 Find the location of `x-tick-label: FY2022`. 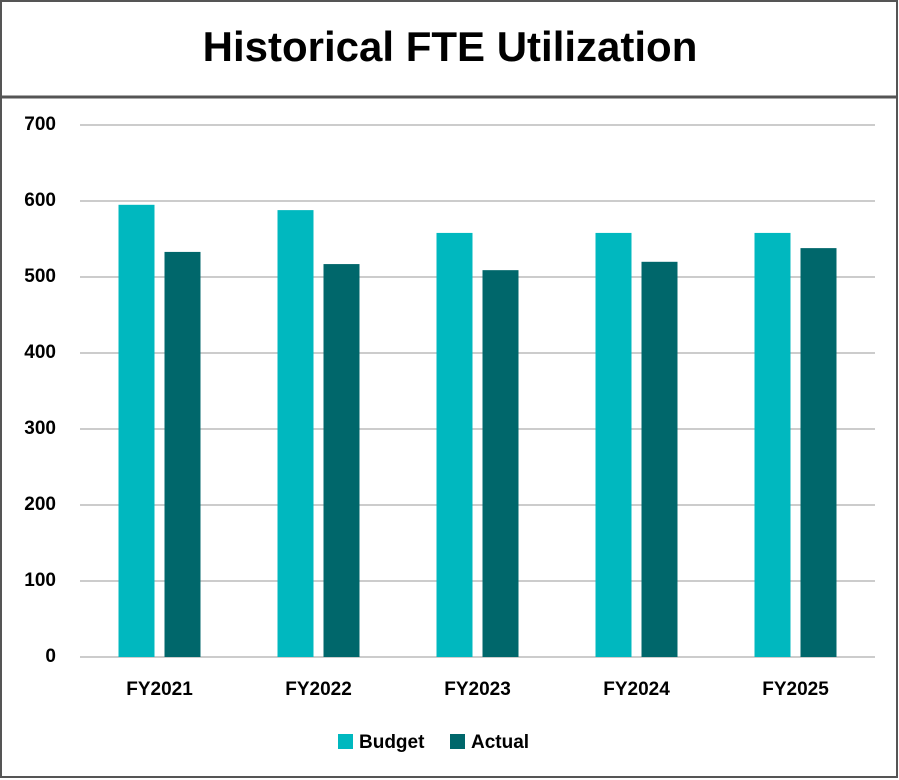

x-tick-label: FY2022 is located at coordinates (318, 689).